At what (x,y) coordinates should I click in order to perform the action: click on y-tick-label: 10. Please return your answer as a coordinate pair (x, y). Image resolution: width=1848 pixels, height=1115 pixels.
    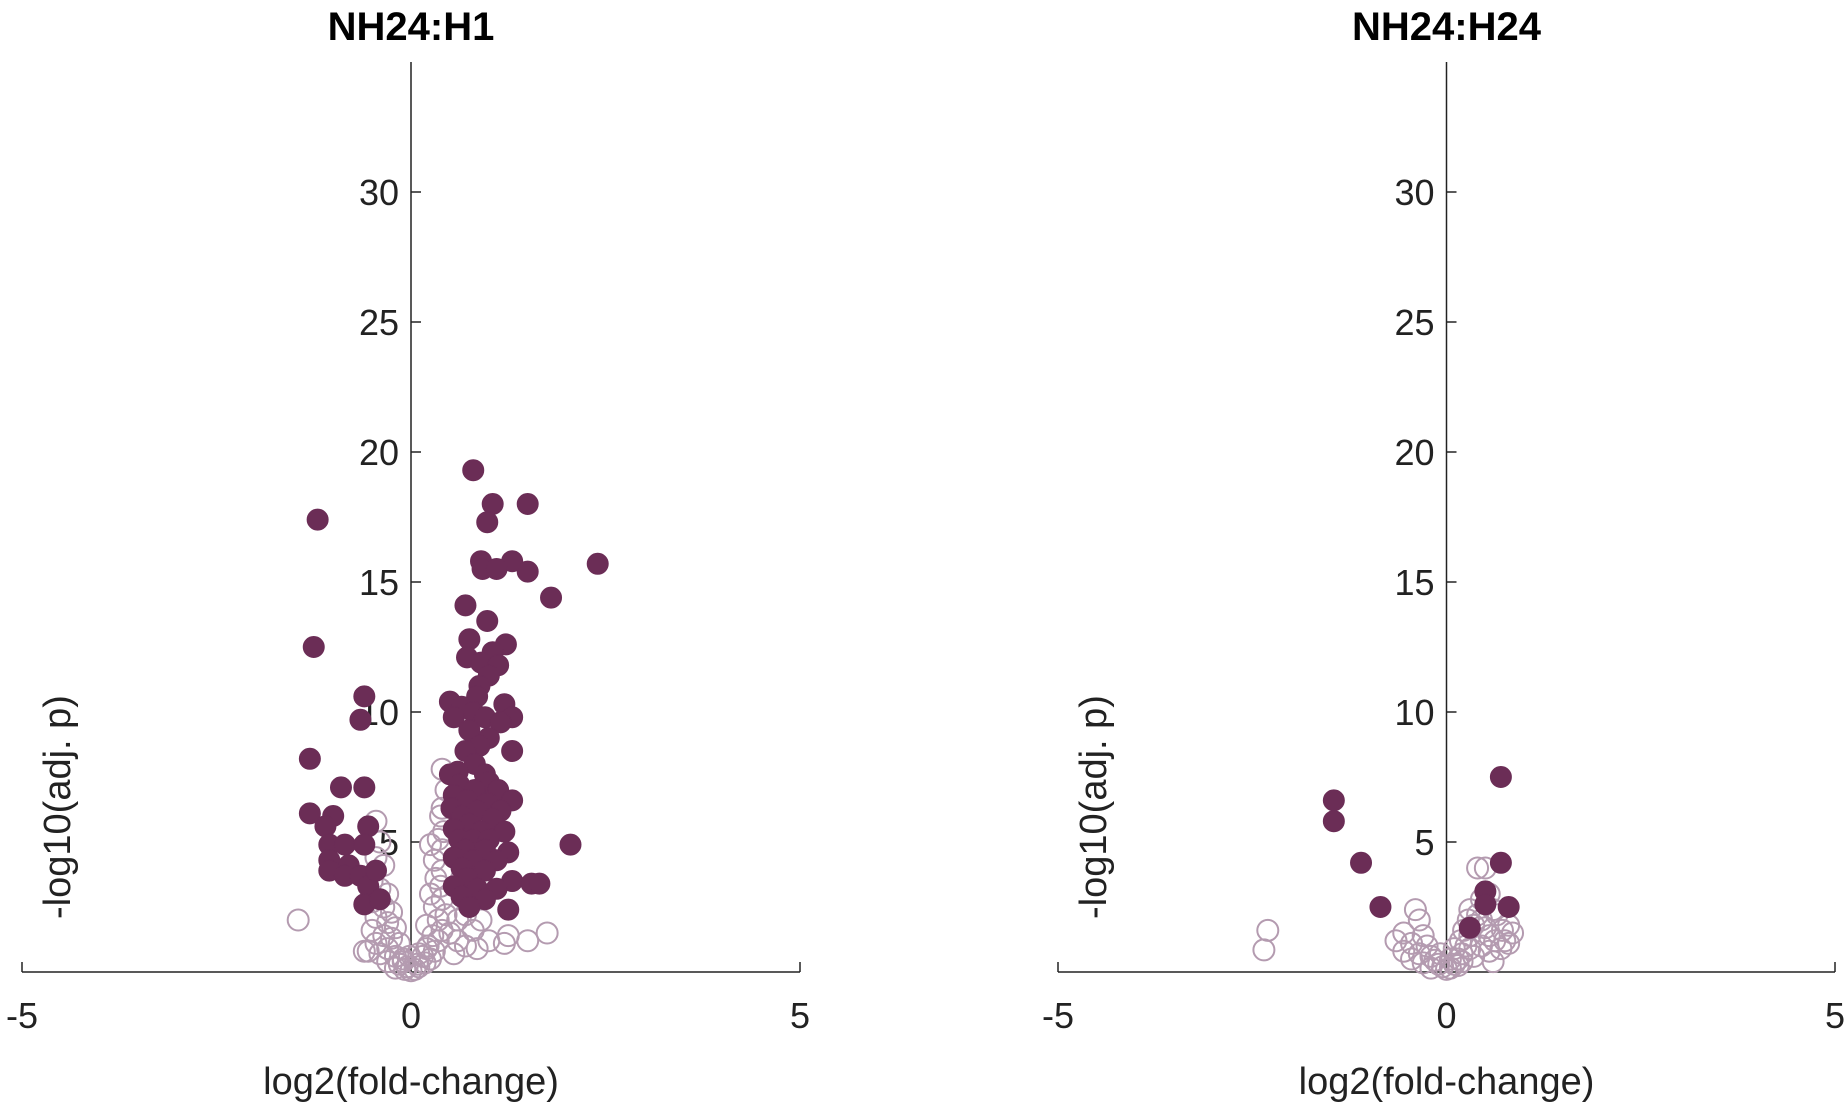
    Looking at the image, I should click on (1414, 712).